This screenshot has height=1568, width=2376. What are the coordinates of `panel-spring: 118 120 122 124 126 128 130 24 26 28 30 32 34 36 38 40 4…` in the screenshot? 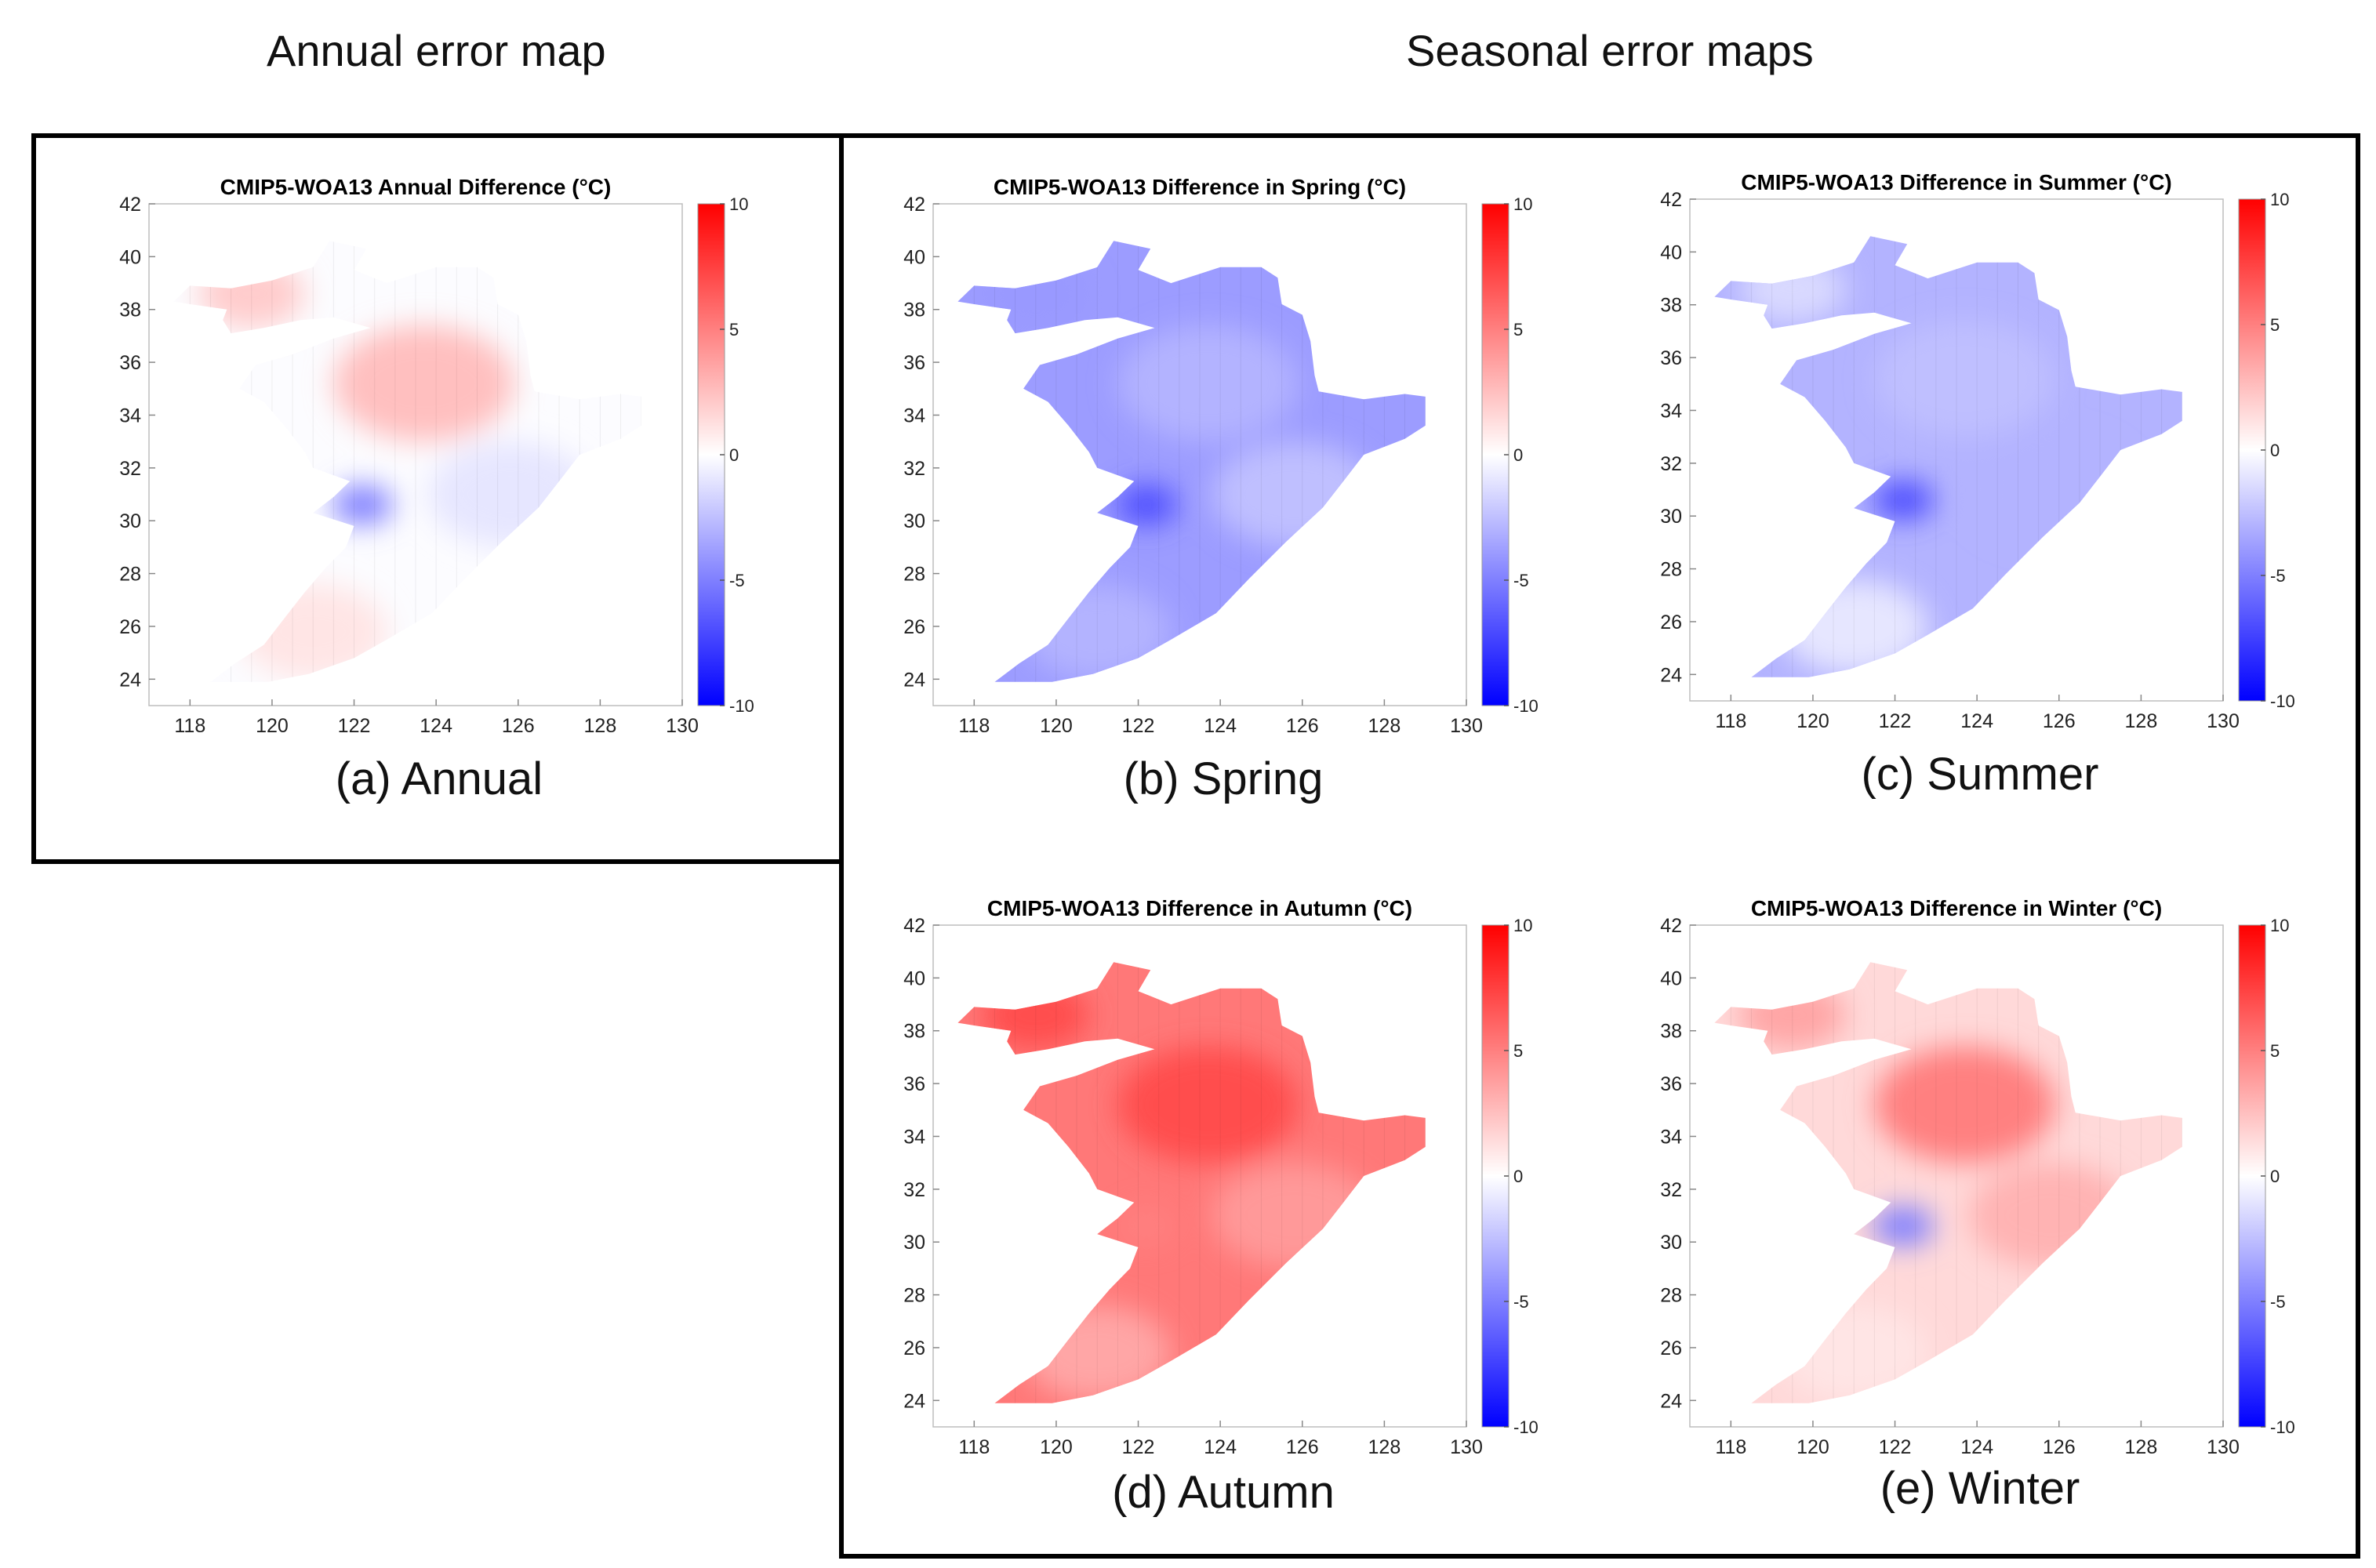 It's located at (1223, 488).